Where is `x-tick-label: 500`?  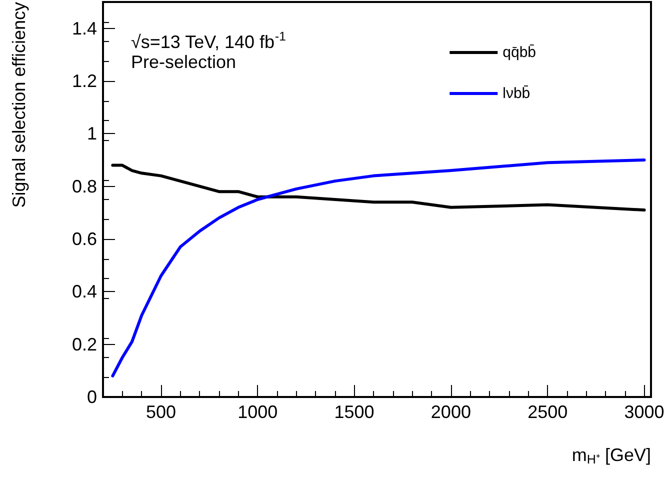
x-tick-label: 500 is located at coordinates (161, 412).